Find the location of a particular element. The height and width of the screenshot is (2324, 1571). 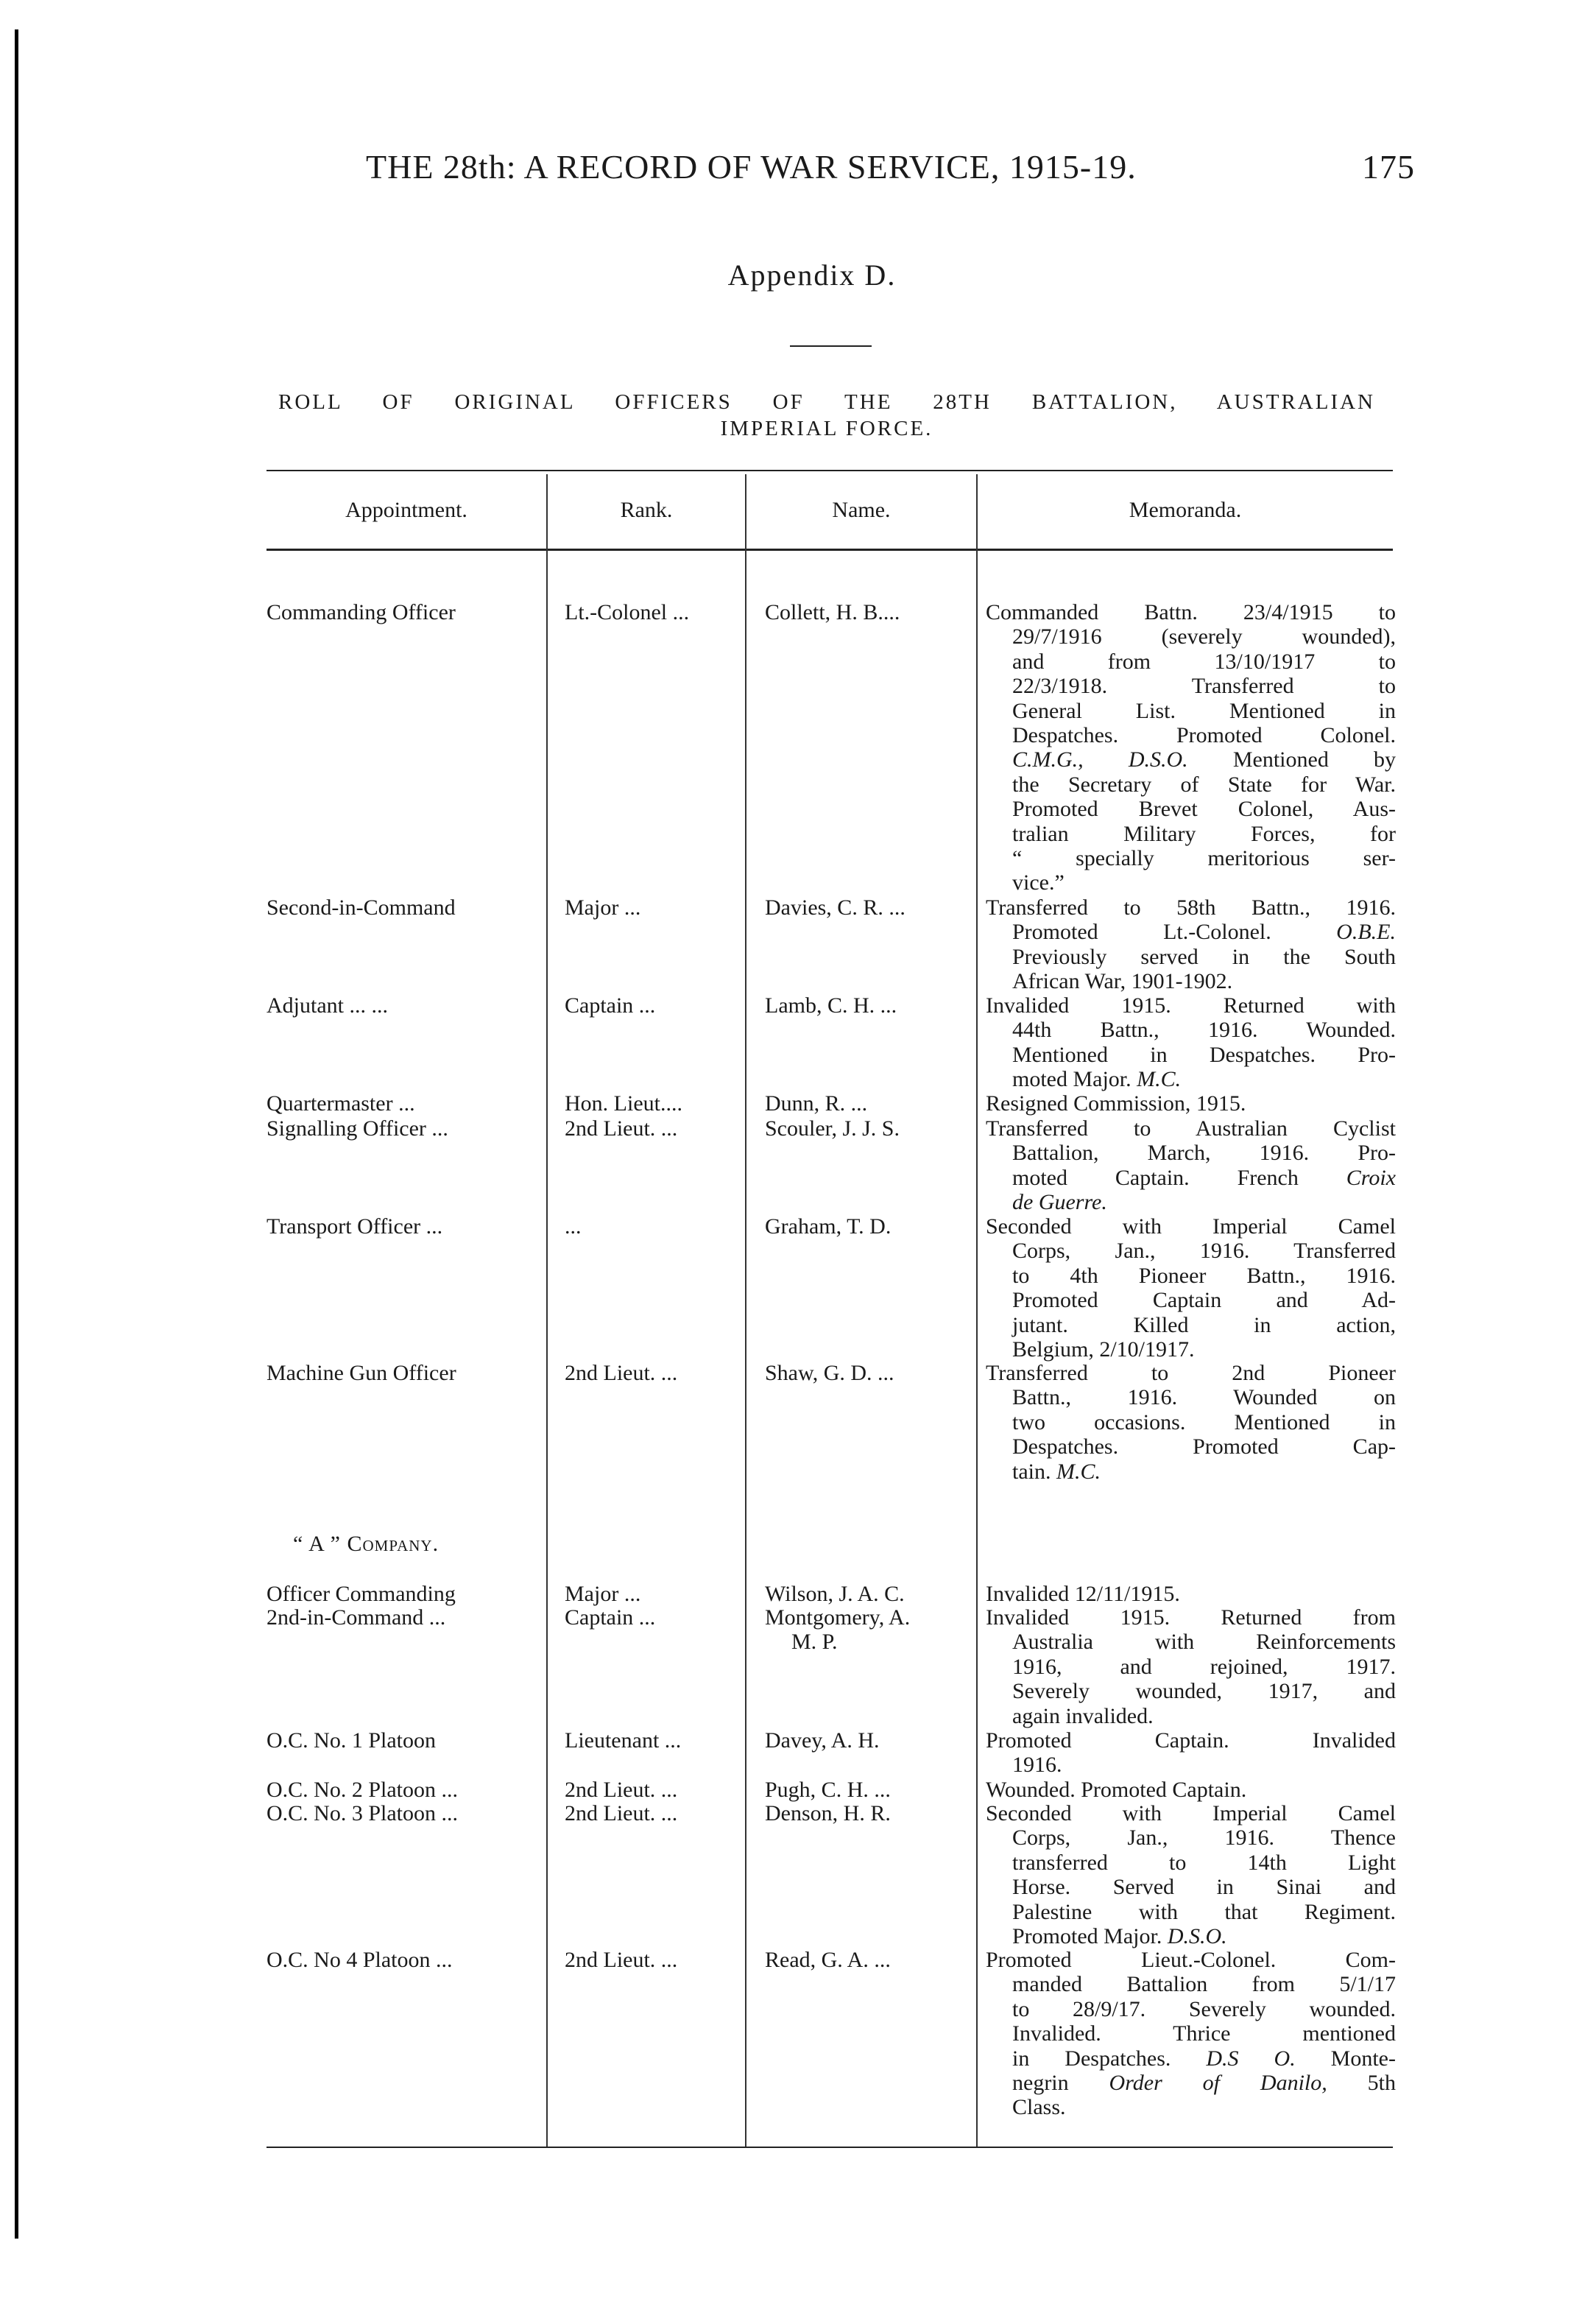

appointment-cell: O.C. No. 1 Platoon is located at coordinates (351, 1741).